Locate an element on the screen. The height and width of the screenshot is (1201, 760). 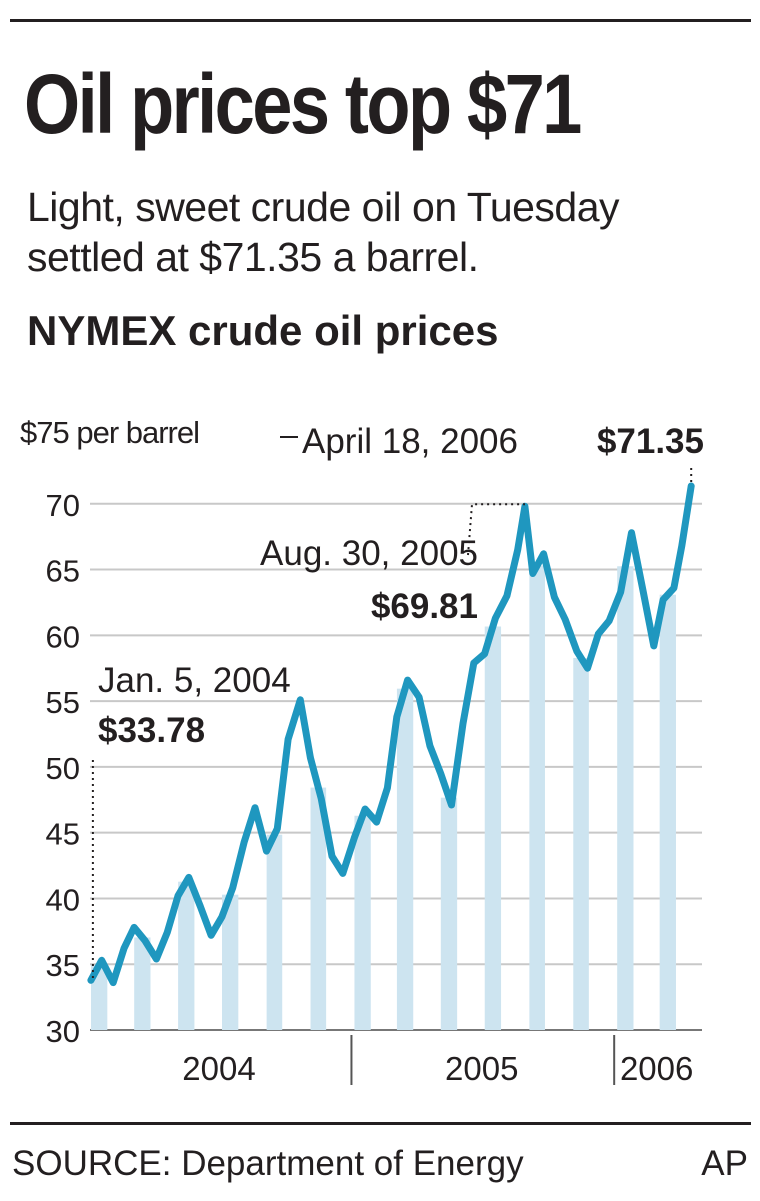
bottom-rule is located at coordinates (380, 1123).